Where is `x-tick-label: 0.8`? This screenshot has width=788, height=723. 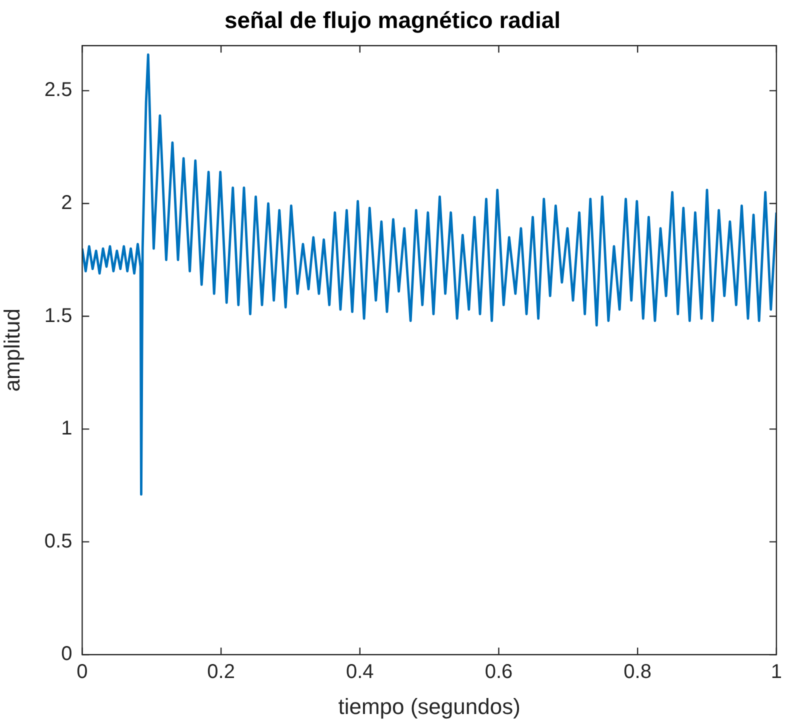
x-tick-label: 0.8 is located at coordinates (638, 672).